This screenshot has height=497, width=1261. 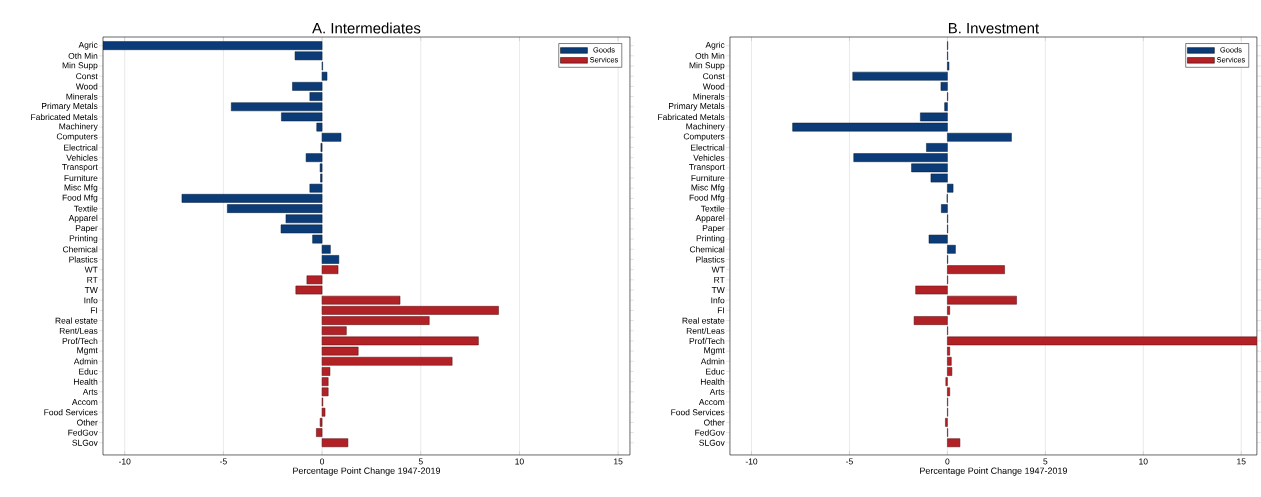 What do you see at coordinates (993, 28) in the screenshot?
I see `chart-title: B. Investment` at bounding box center [993, 28].